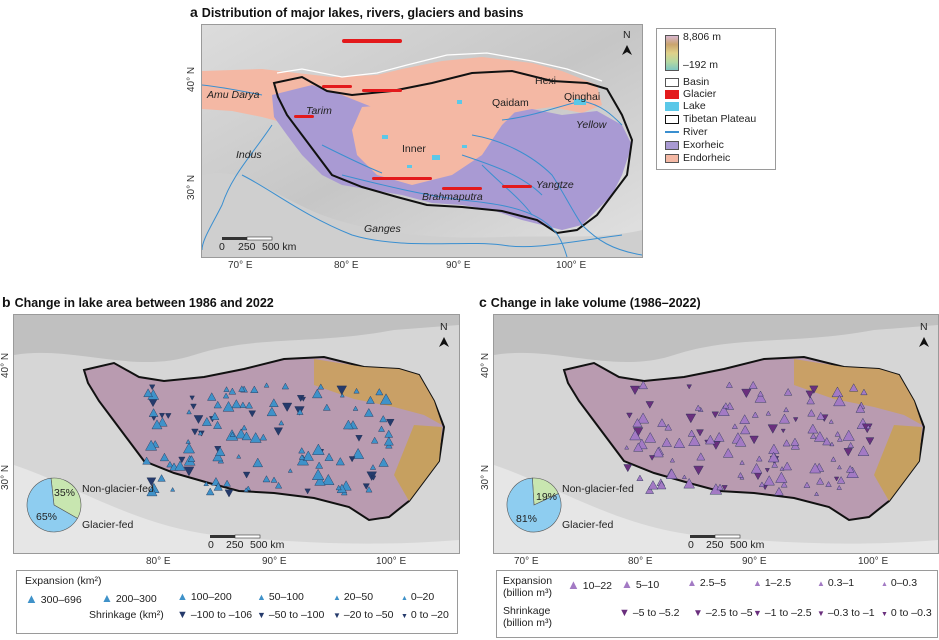 The width and height of the screenshot is (939, 640). What do you see at coordinates (118, 489) in the screenshot?
I see `pie-b-label-non-glacier: Non-glacier-fed` at bounding box center [118, 489].